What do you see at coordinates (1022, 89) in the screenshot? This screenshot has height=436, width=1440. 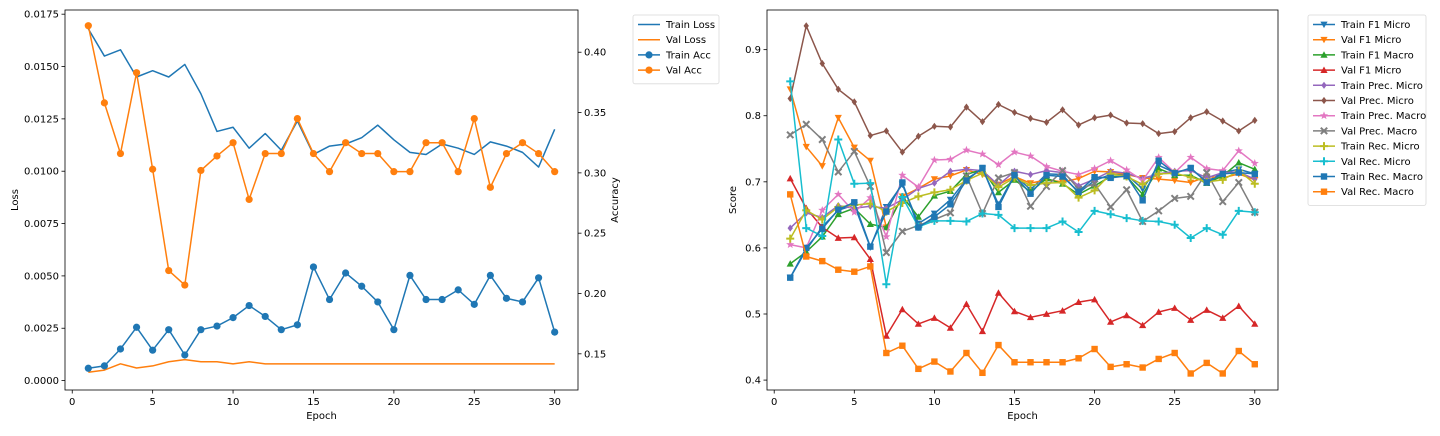 I see `series-line-val-prec-micro` at bounding box center [1022, 89].